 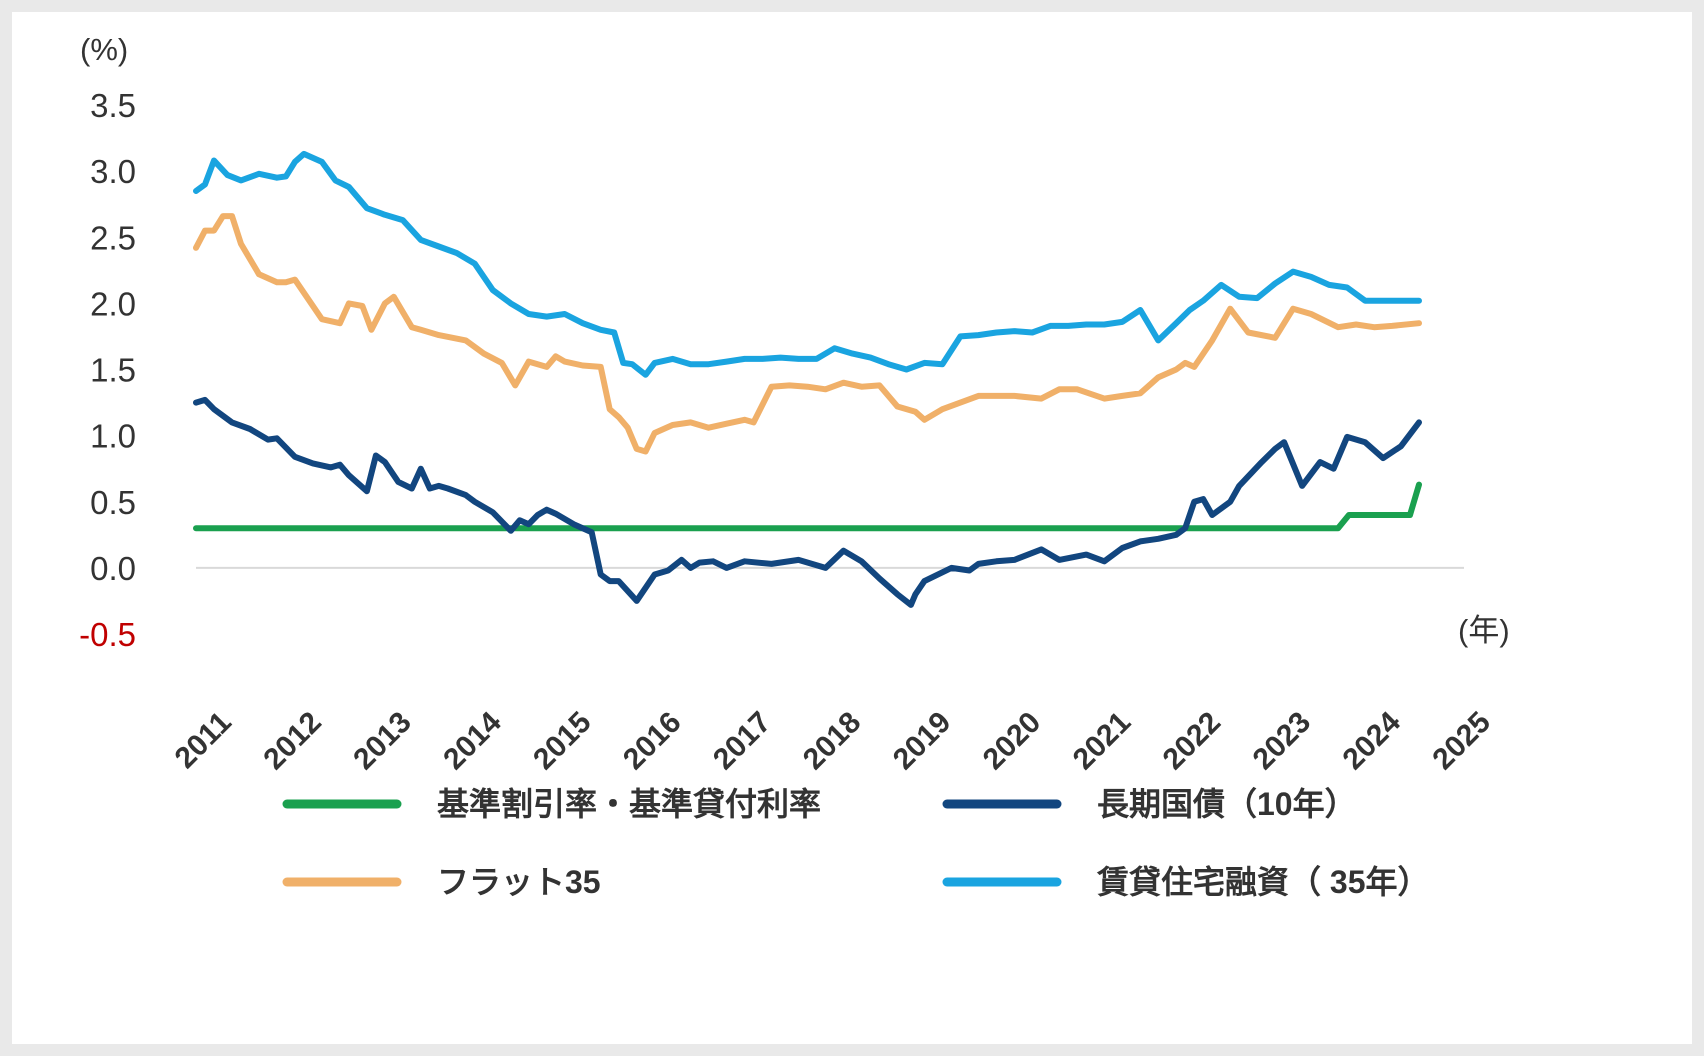 I want to click on x-tick-label: 2024, so click(x=1371, y=740).